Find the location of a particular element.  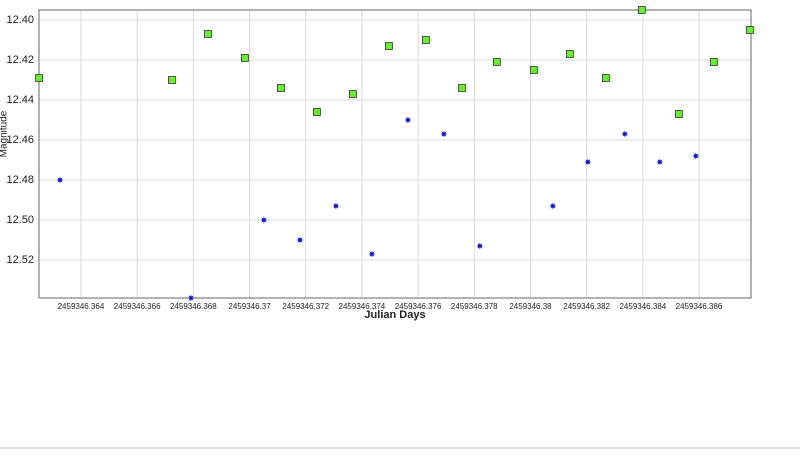

x-tick-label: 2459346.382 is located at coordinates (586, 306).